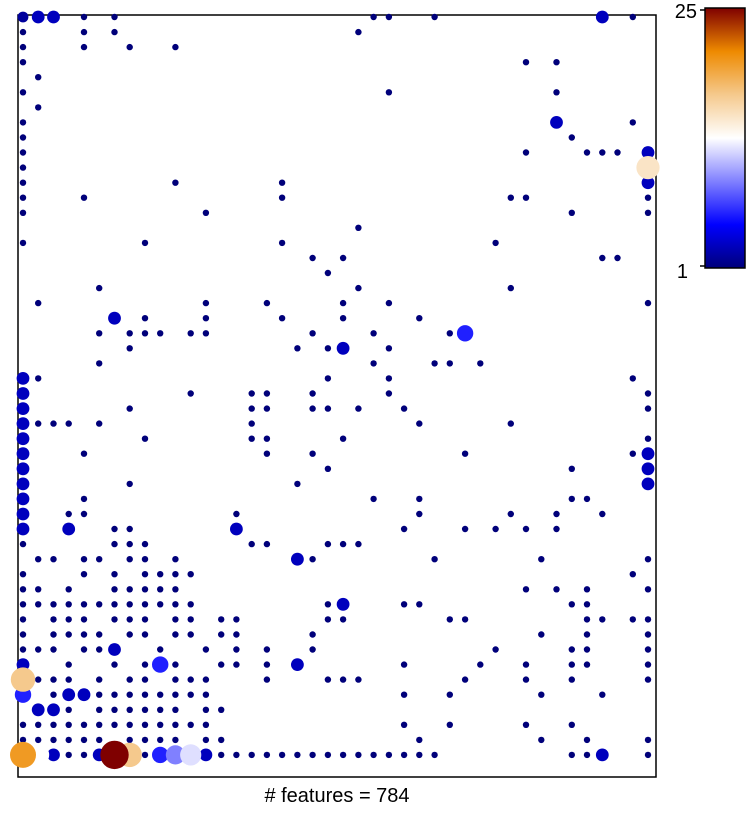 This screenshot has width=752, height=816. I want to click on colorbar-max-label: 25, so click(686, 12).